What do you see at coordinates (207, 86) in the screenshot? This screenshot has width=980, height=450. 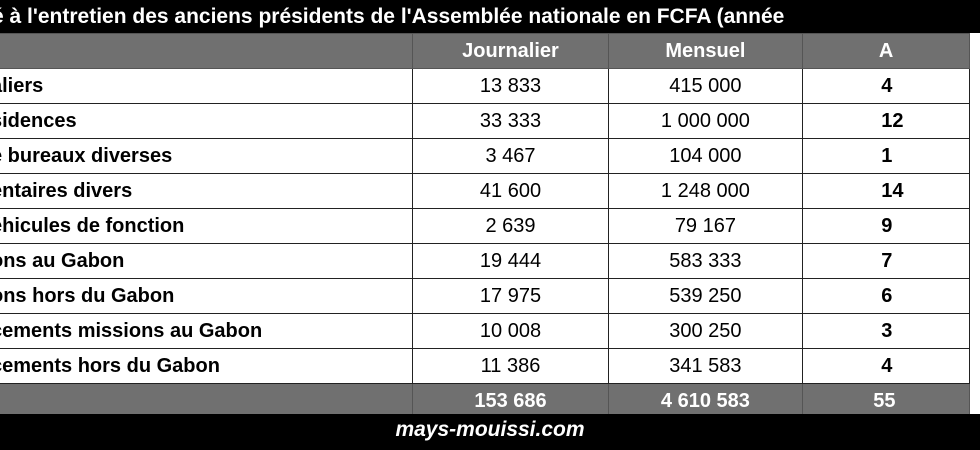 I see `row-label: aliers` at bounding box center [207, 86].